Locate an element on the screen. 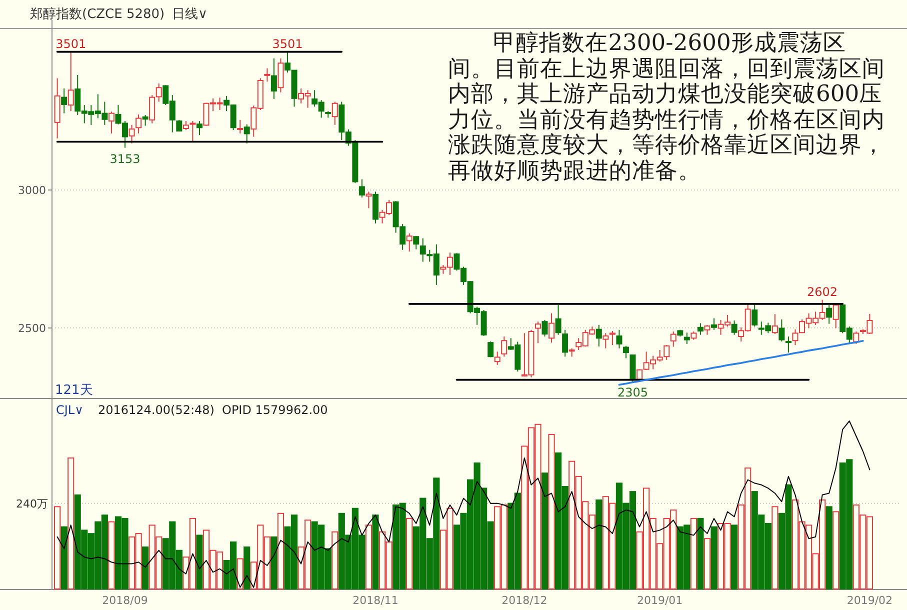 The height and width of the screenshot is (610, 907). ref-line-label: 240万 is located at coordinates (32, 503).